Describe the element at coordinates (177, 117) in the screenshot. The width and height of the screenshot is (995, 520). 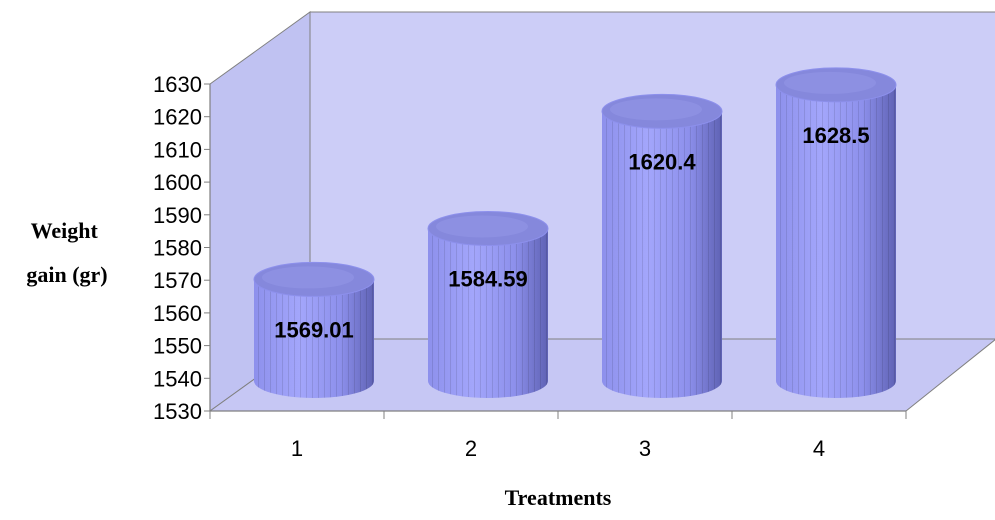
I see `y-tick-label: 1620` at that location.